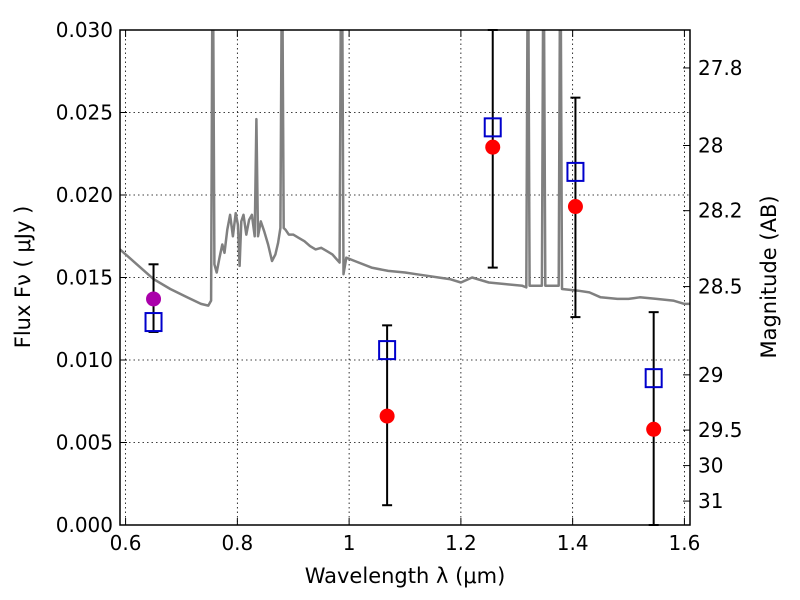 The width and height of the screenshot is (800, 600). Describe the element at coordinates (710, 375) in the screenshot. I see `y2-tick-label: 29` at that location.